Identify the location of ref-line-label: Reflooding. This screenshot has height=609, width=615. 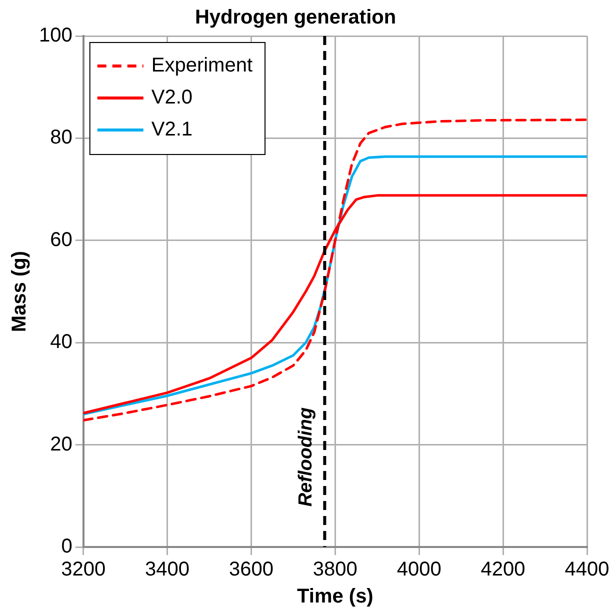
(305, 457).